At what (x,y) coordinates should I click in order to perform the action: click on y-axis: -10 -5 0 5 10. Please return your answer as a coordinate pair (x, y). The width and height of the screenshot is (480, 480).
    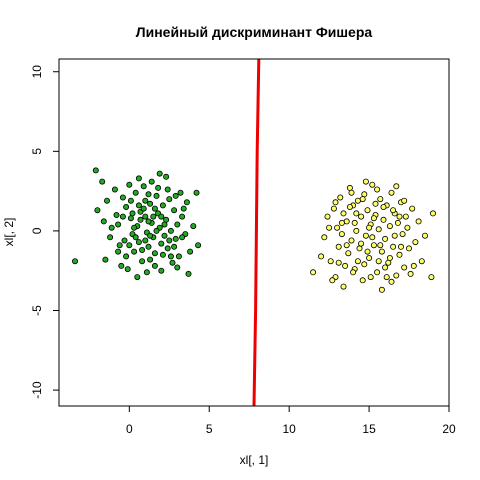
    Looking at the image, I should click on (45, 232).